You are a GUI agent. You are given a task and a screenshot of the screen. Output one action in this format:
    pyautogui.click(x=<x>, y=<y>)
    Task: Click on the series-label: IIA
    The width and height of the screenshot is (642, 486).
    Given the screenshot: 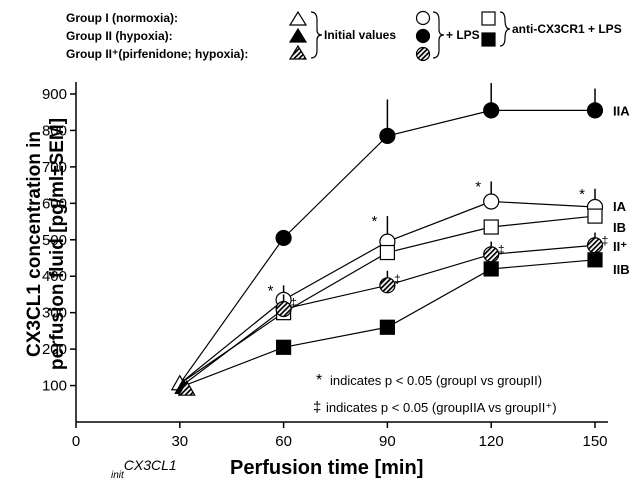 What is the action you would take?
    pyautogui.click(x=621, y=110)
    